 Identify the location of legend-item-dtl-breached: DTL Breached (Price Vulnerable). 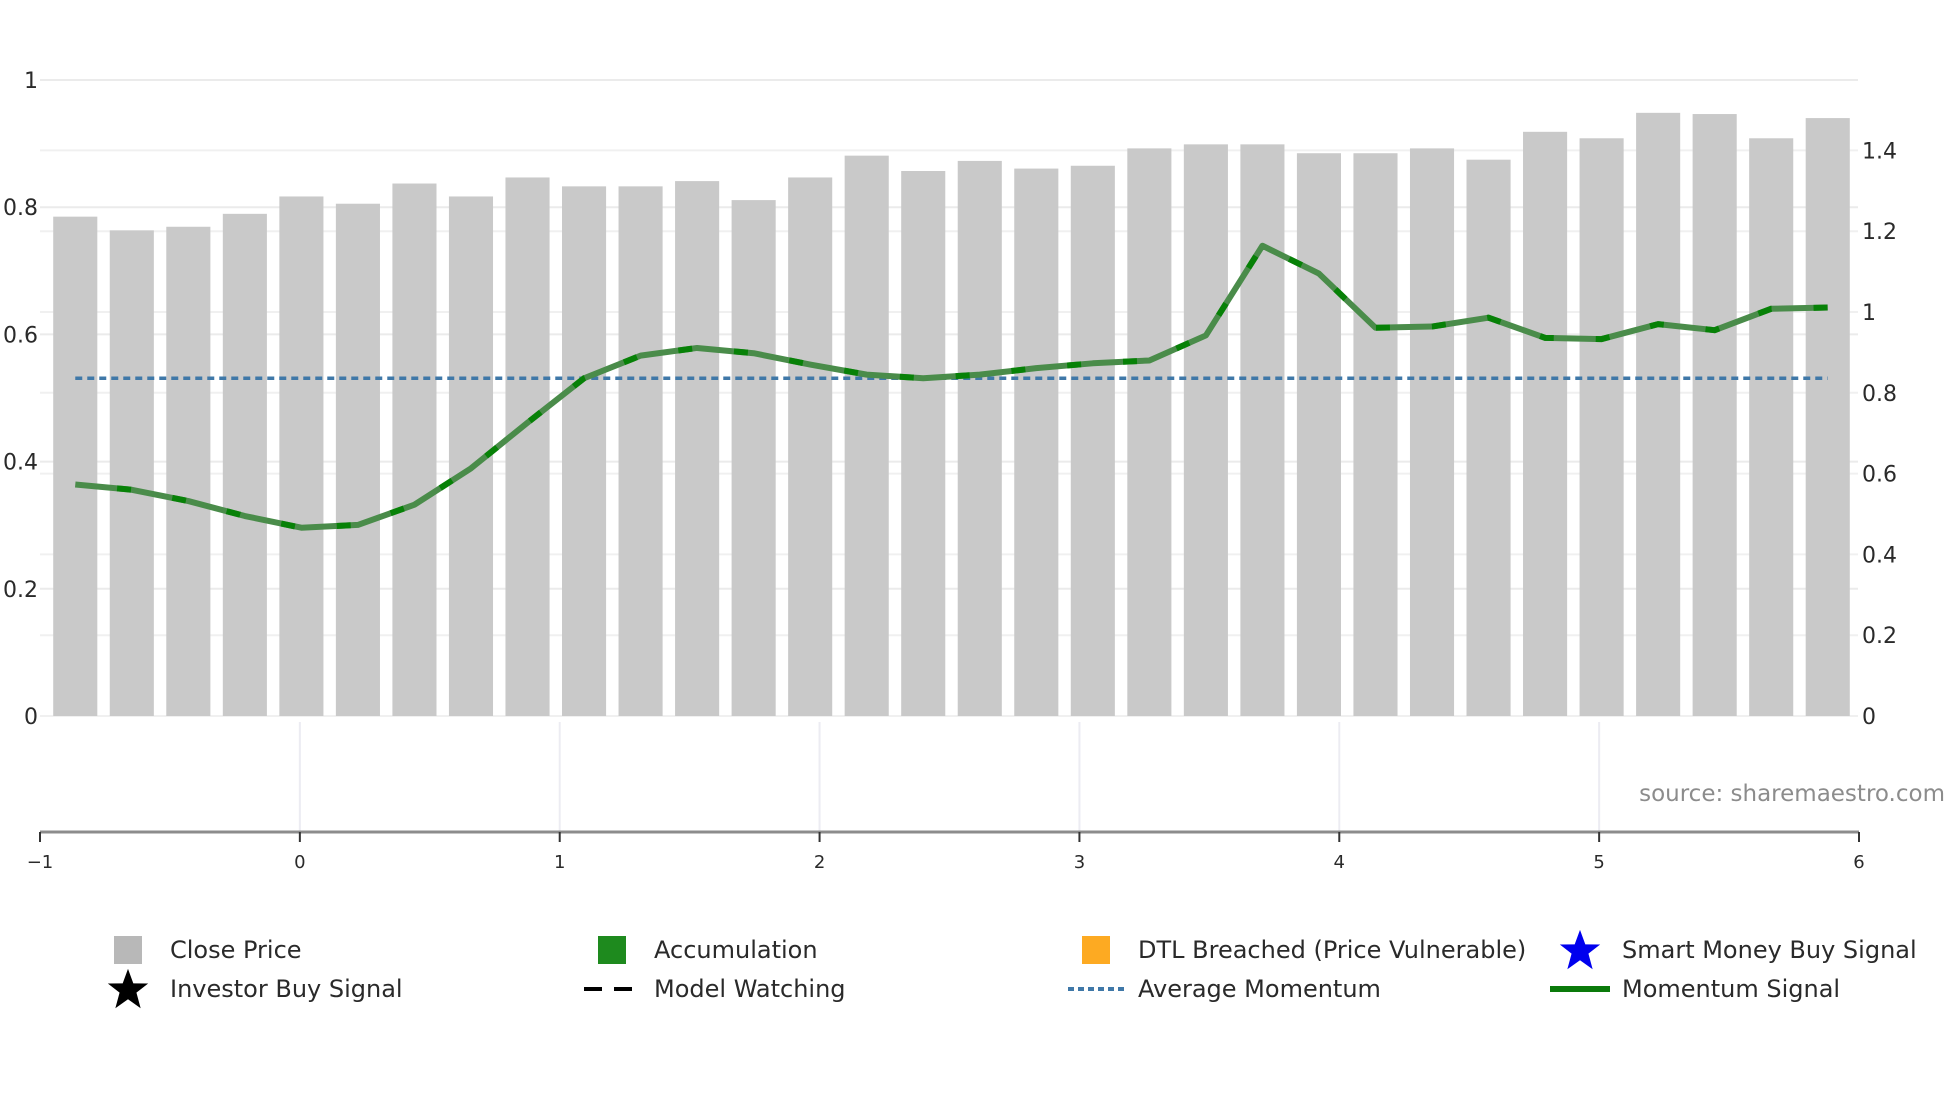
(1295, 950).